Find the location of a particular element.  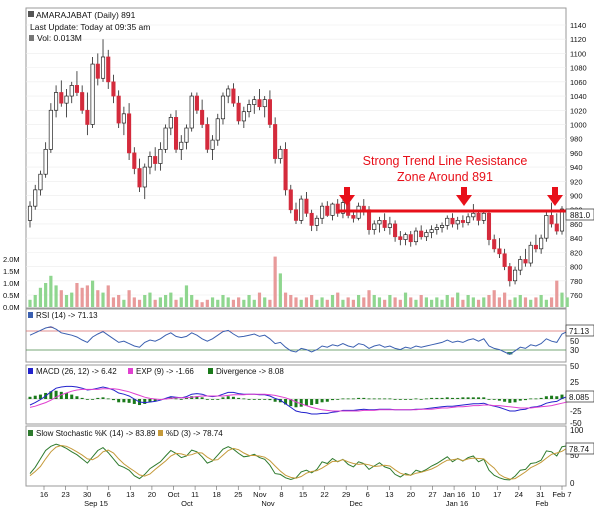

rsi-tag: 71.13 is located at coordinates (579, 331).